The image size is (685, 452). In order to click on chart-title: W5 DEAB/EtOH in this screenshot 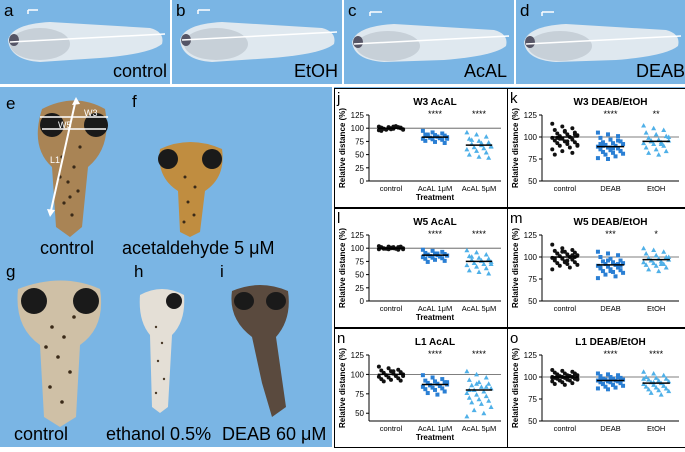, I will do `click(611, 222)`.